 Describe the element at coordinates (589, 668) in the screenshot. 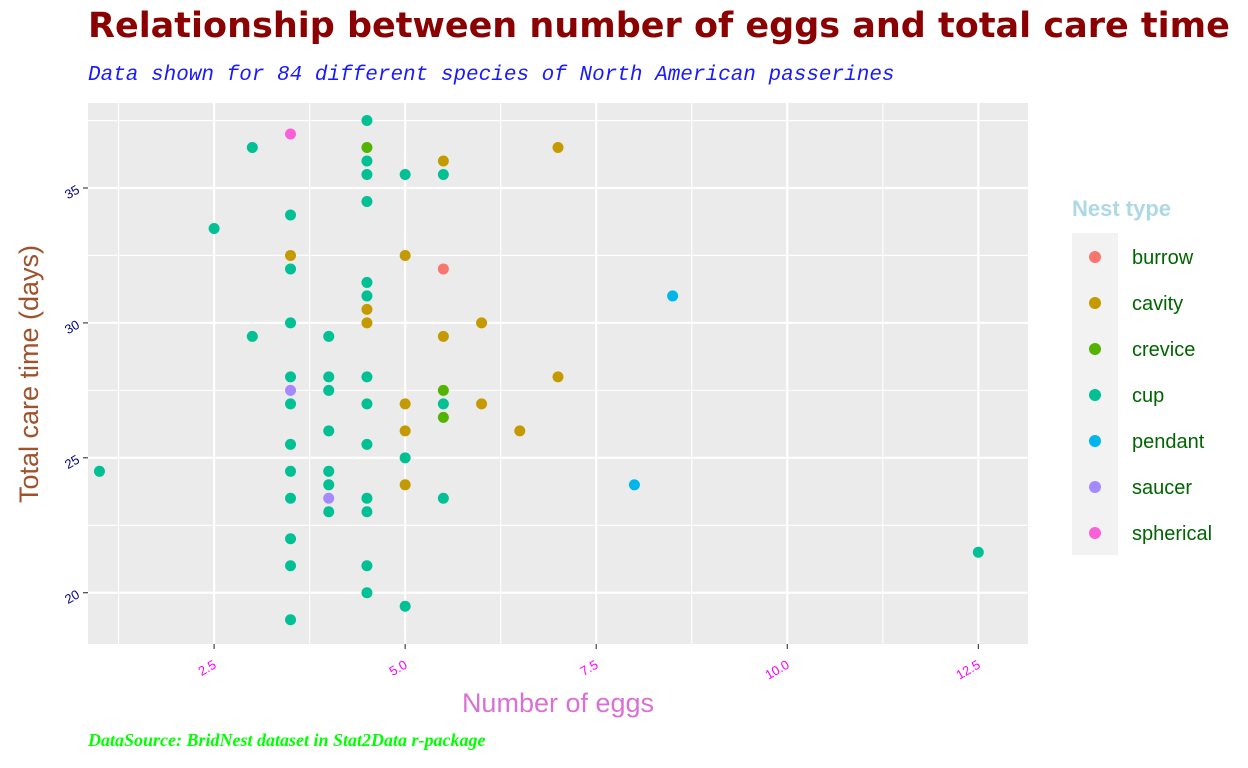

I see `x-tick-label: 7.5` at that location.